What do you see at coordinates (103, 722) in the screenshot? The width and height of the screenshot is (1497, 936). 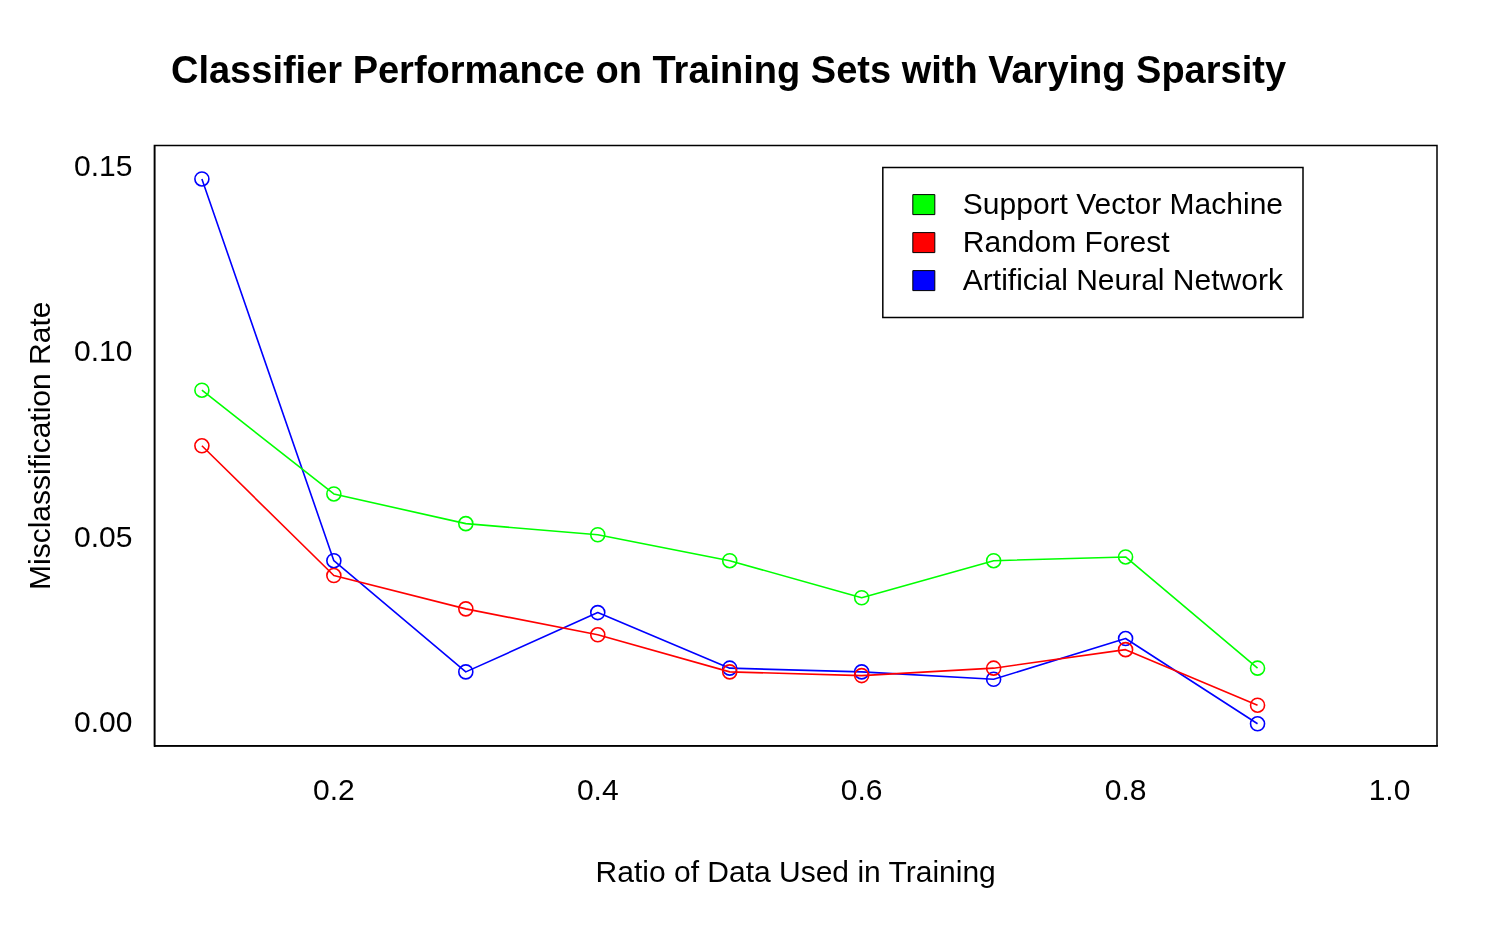 I see `y-tick-label: 0.00` at bounding box center [103, 722].